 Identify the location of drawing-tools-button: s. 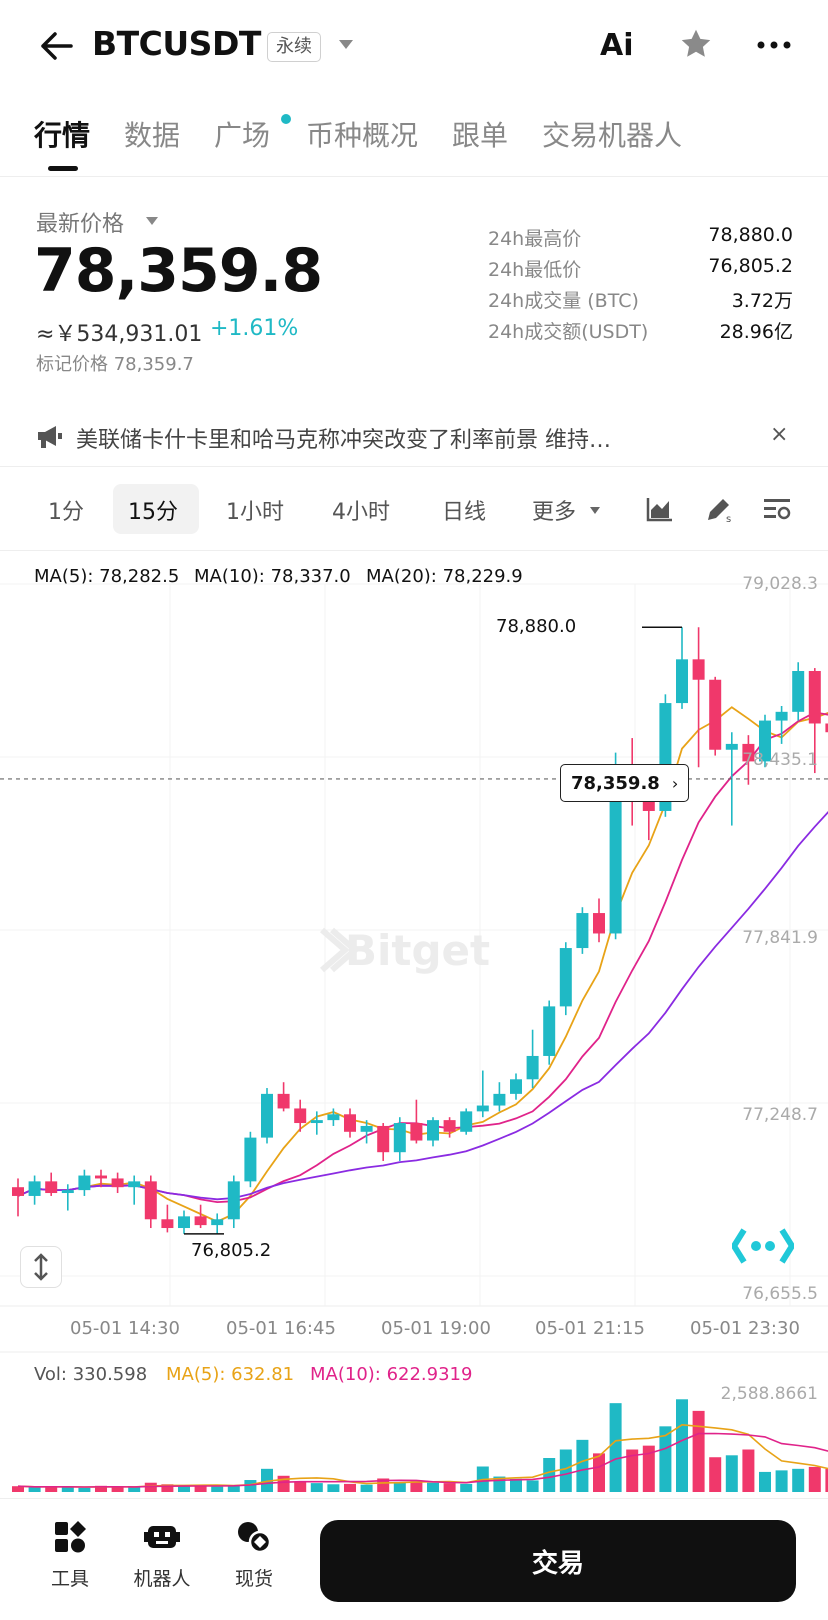
(720, 511).